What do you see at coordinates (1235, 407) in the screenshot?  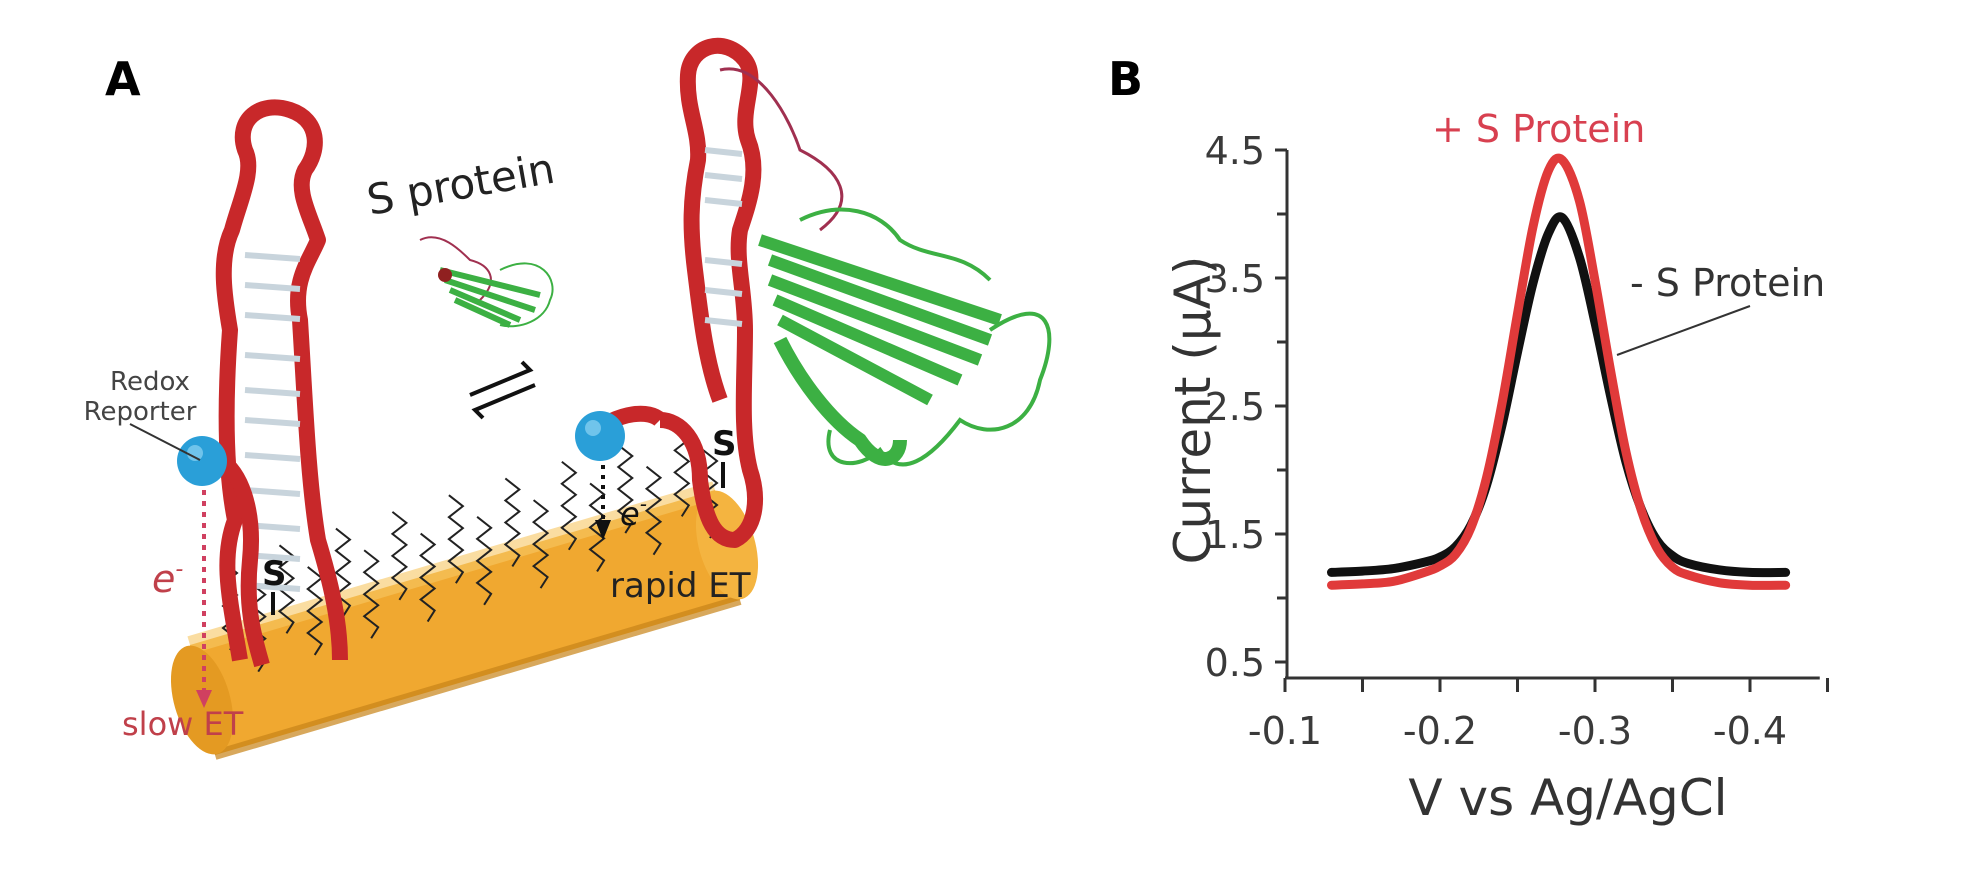 I see `y-tick-label: 2.5` at bounding box center [1235, 407].